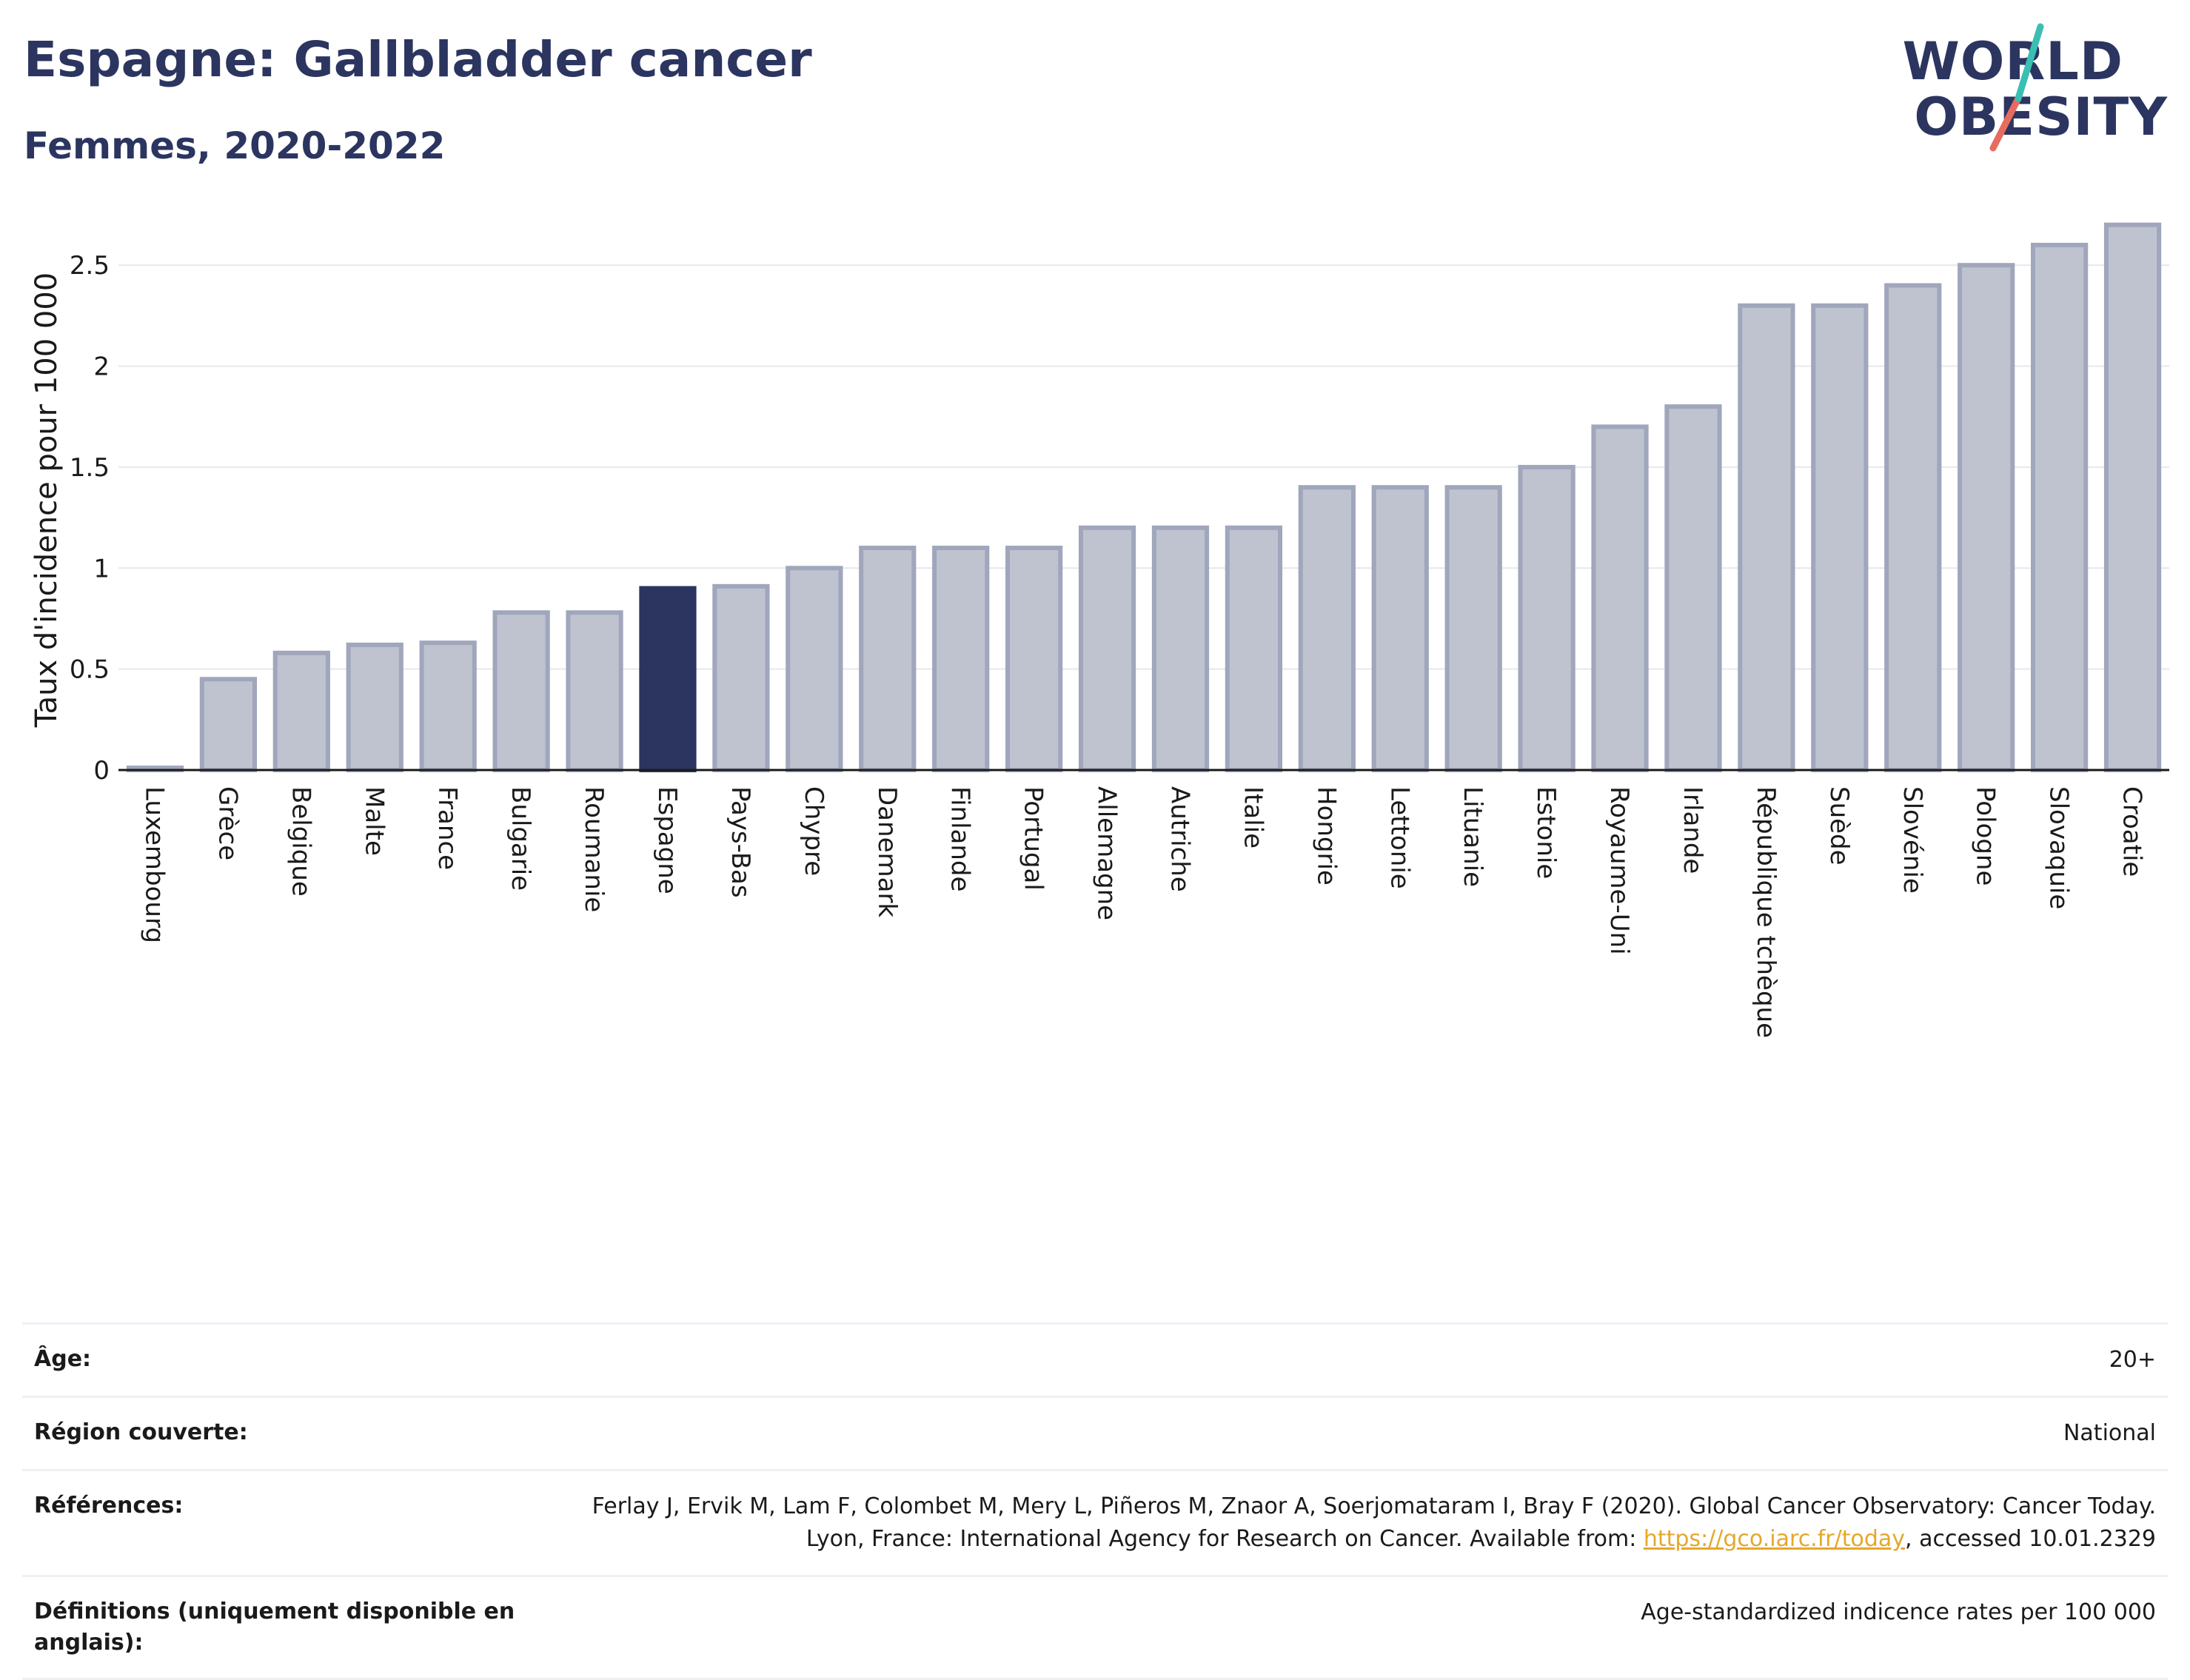 The width and height of the screenshot is (2190, 1680). I want to click on references-link: https://gco.iarc.fr/today, so click(1774, 1539).